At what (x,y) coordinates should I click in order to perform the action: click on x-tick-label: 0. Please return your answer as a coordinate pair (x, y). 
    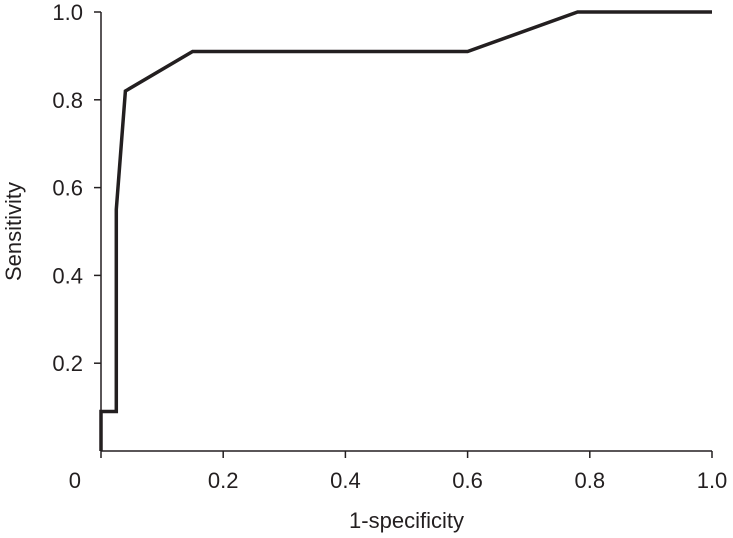
    Looking at the image, I should click on (75, 480).